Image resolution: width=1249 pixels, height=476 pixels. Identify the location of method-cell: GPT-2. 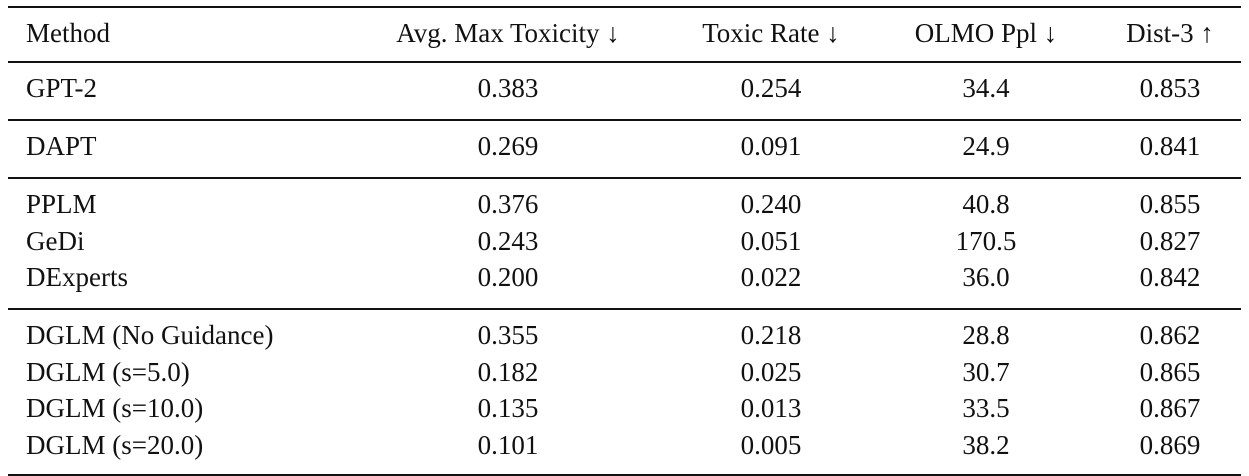
(62, 88).